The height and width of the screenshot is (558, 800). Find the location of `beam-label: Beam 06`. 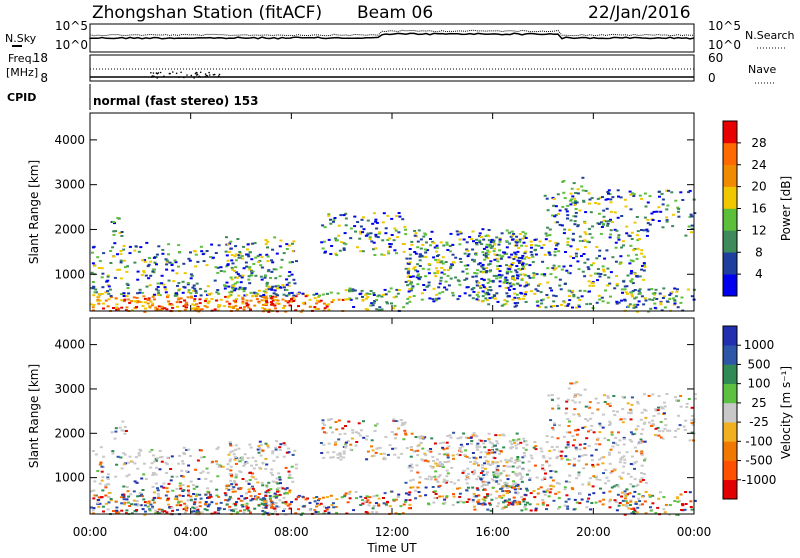

beam-label: Beam 06 is located at coordinates (395, 13).